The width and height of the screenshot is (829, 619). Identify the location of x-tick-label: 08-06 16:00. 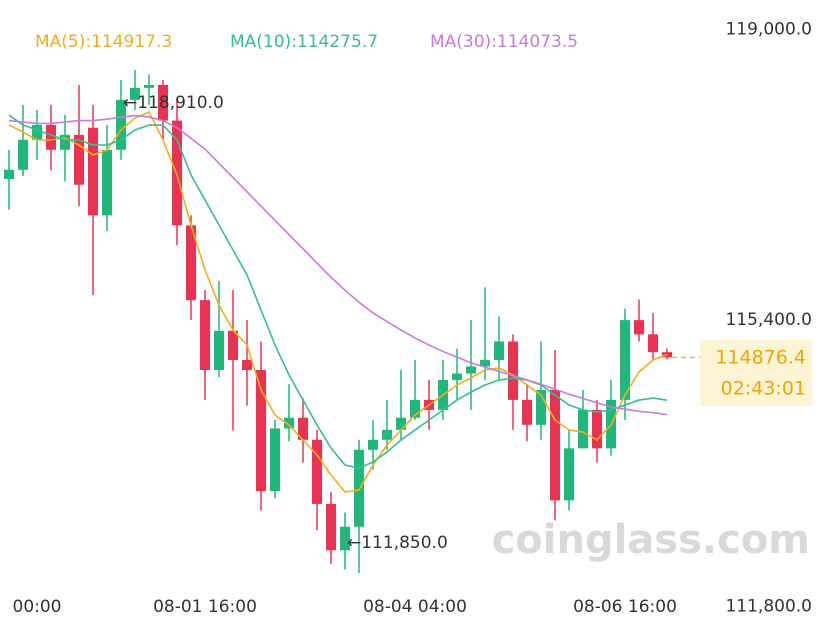
(625, 607).